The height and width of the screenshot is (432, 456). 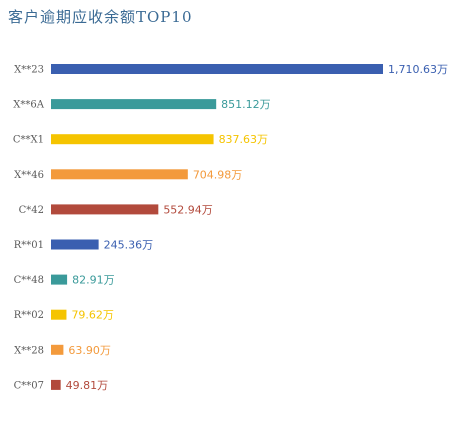 I want to click on value-label: 552.94万, so click(x=188, y=209).